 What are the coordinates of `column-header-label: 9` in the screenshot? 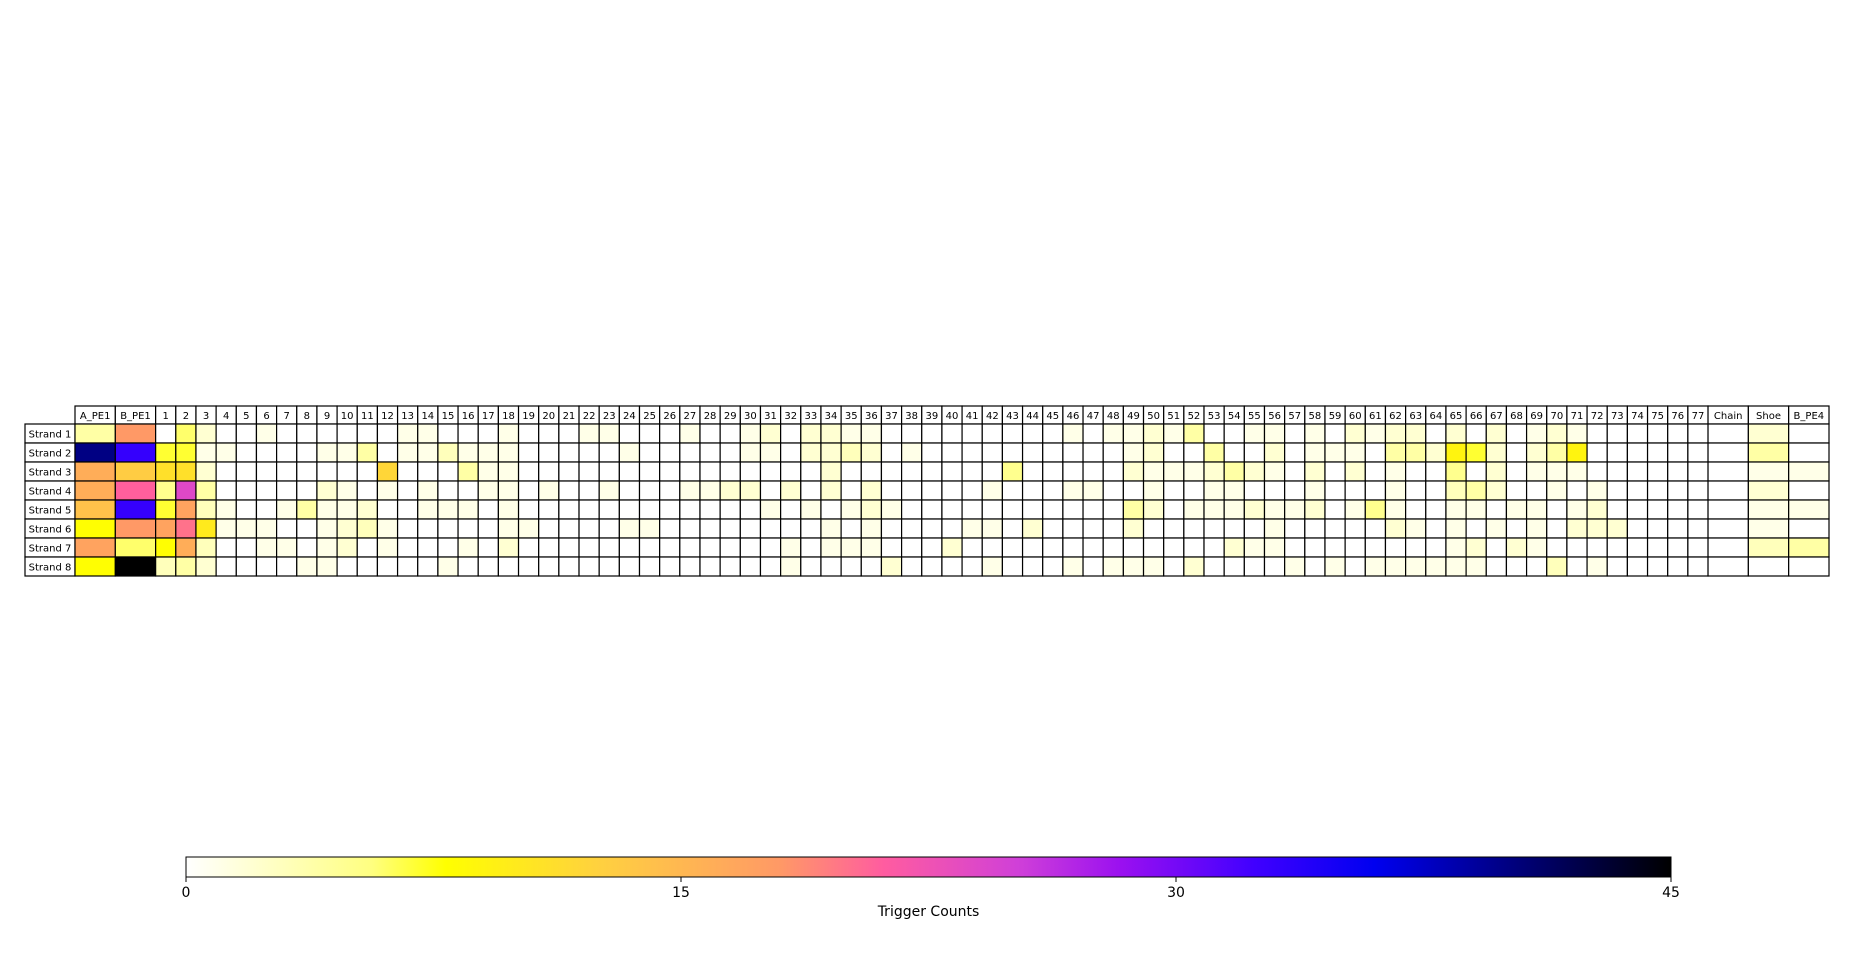 It's located at (327, 416).